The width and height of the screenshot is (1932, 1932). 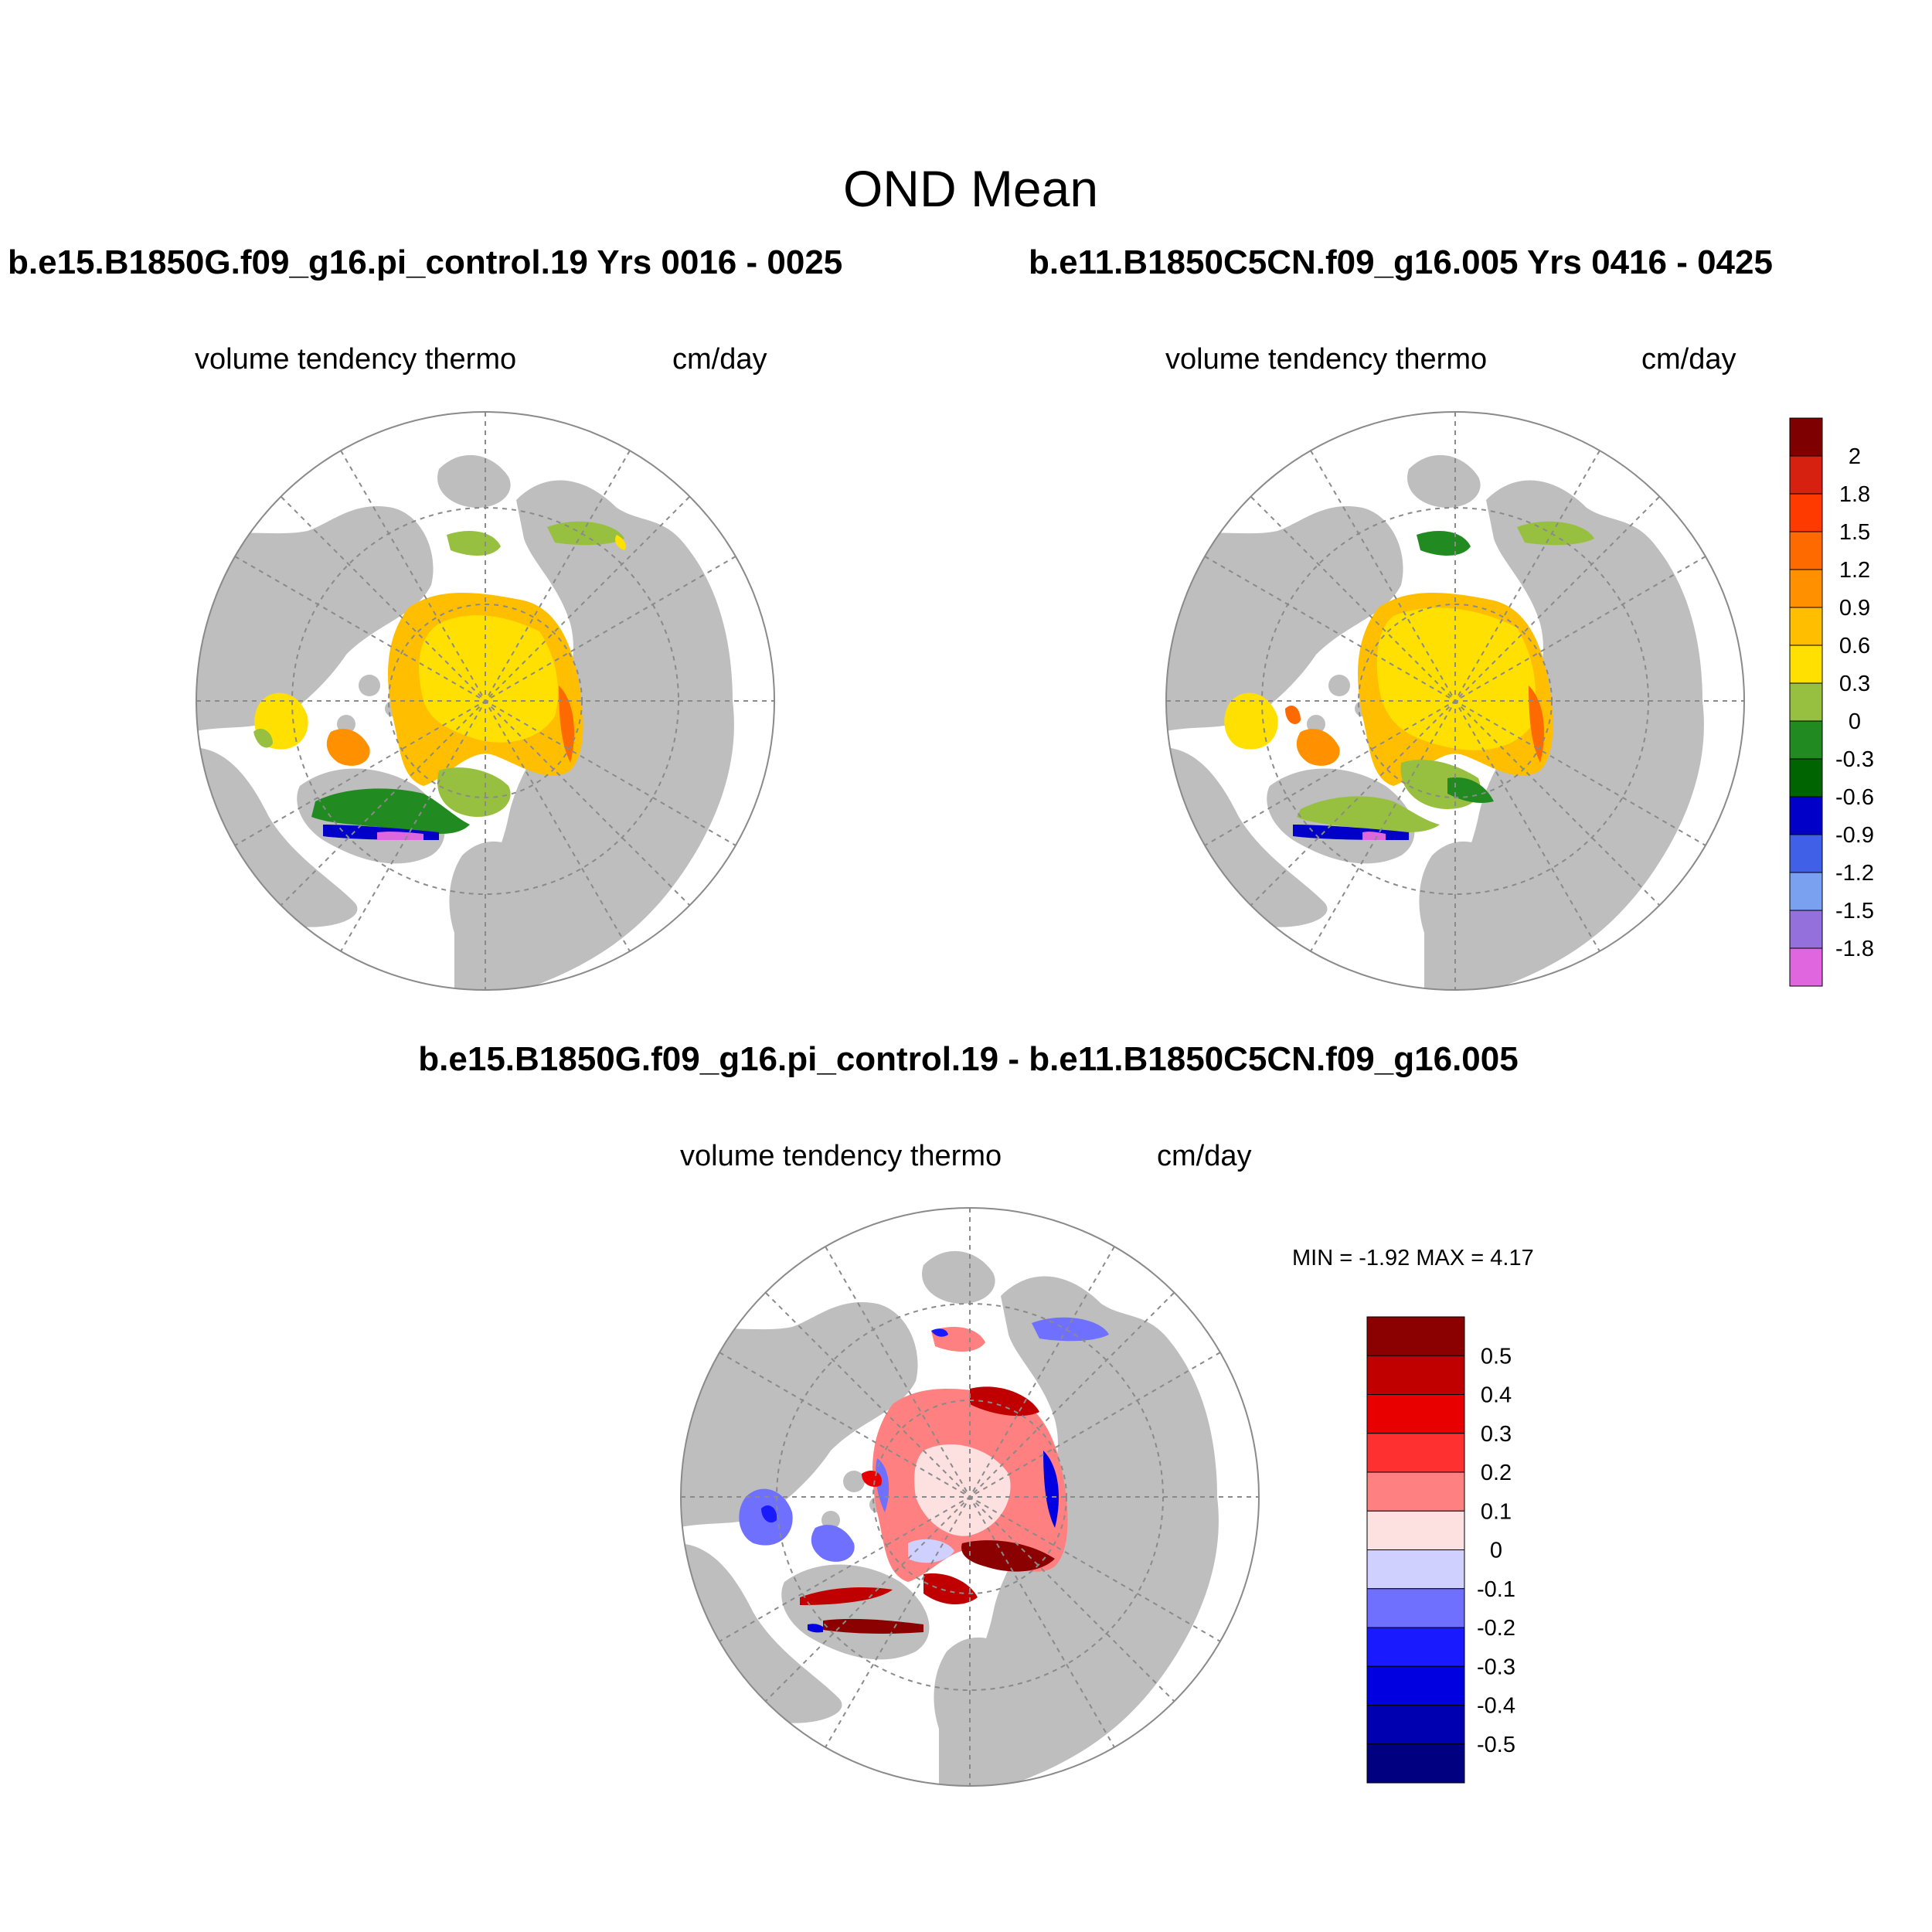 What do you see at coordinates (1496, 1667) in the screenshot?
I see `colorbar-difference-tick-label: -0.3` at bounding box center [1496, 1667].